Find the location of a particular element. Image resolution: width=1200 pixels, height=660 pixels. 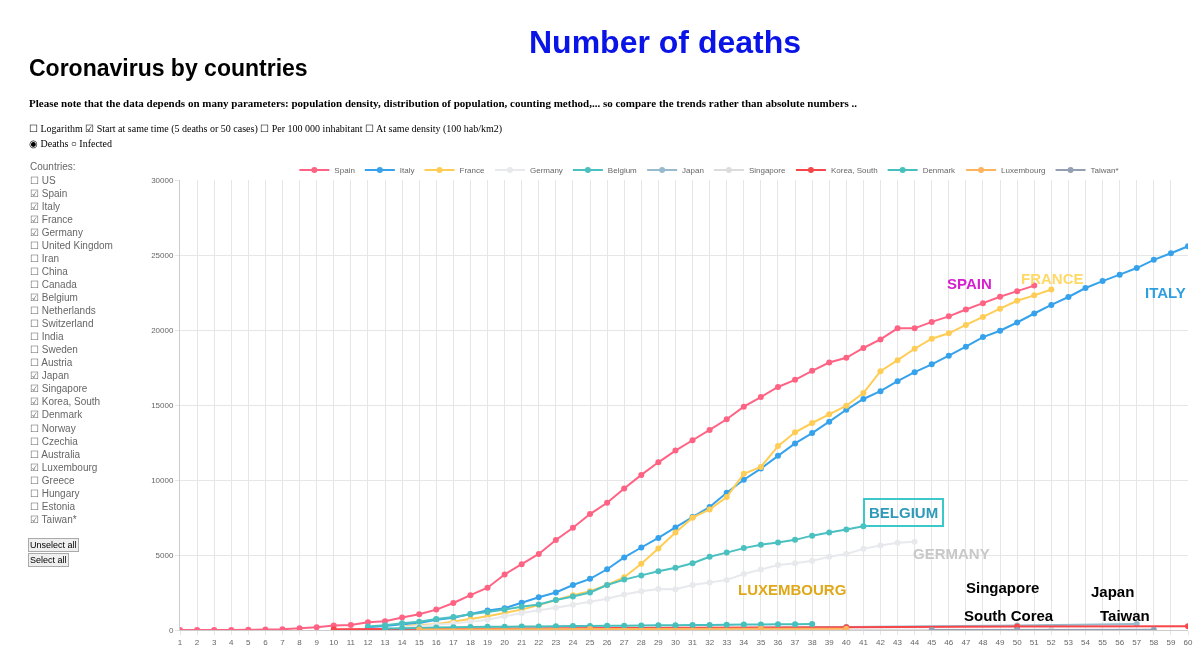

x-tick-label: 45 is located at coordinates (932, 642).